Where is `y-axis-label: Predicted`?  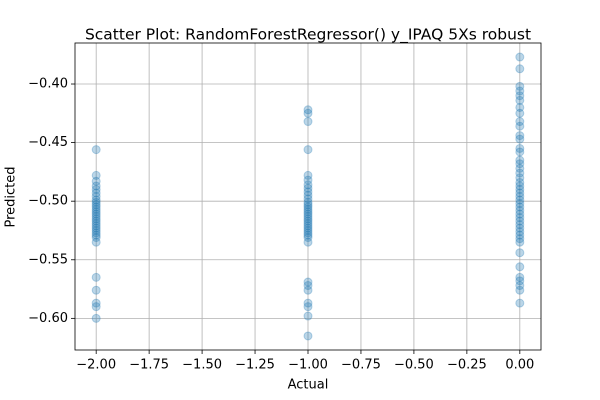 y-axis-label: Predicted is located at coordinates (11, 196).